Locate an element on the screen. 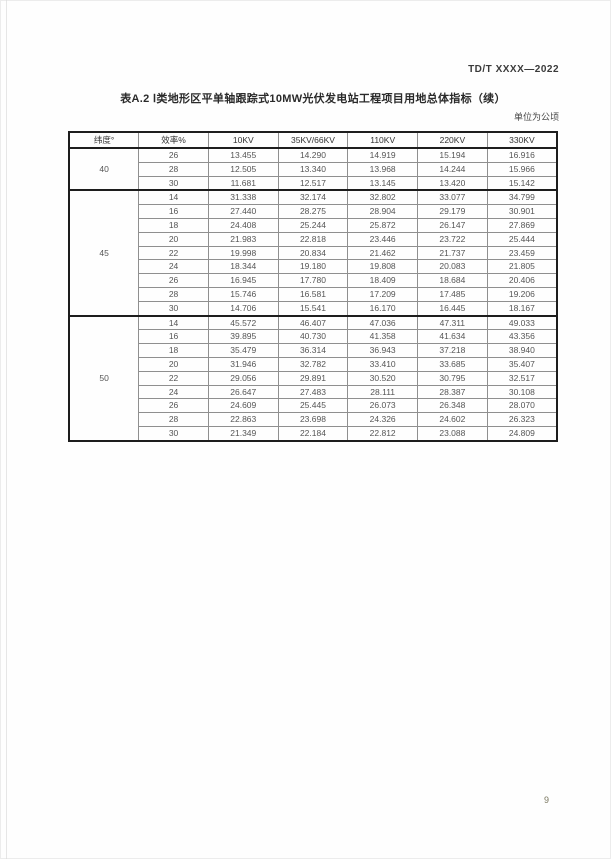 This screenshot has height=859, width=611. value-cell: 23.698 is located at coordinates (313, 419).